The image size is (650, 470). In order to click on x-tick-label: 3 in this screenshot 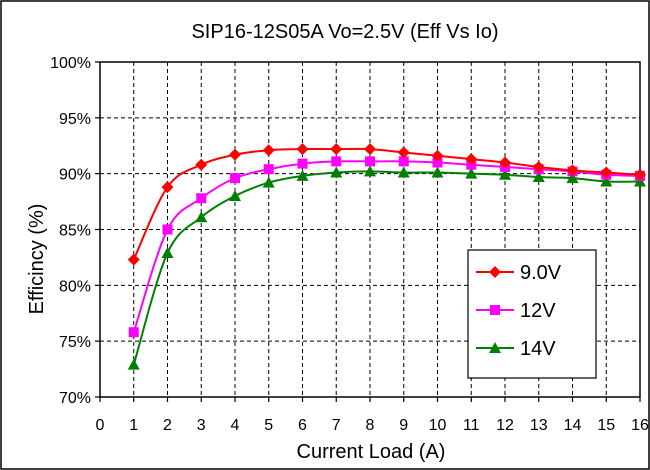, I will do `click(201, 425)`.